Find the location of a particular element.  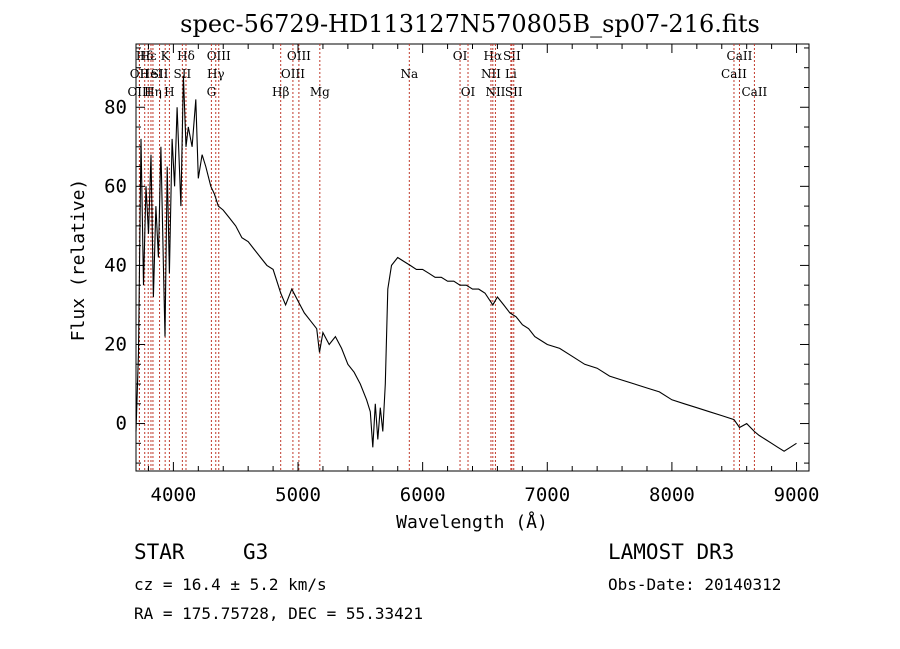

y-tick-label: 80 is located at coordinates (115, 107).